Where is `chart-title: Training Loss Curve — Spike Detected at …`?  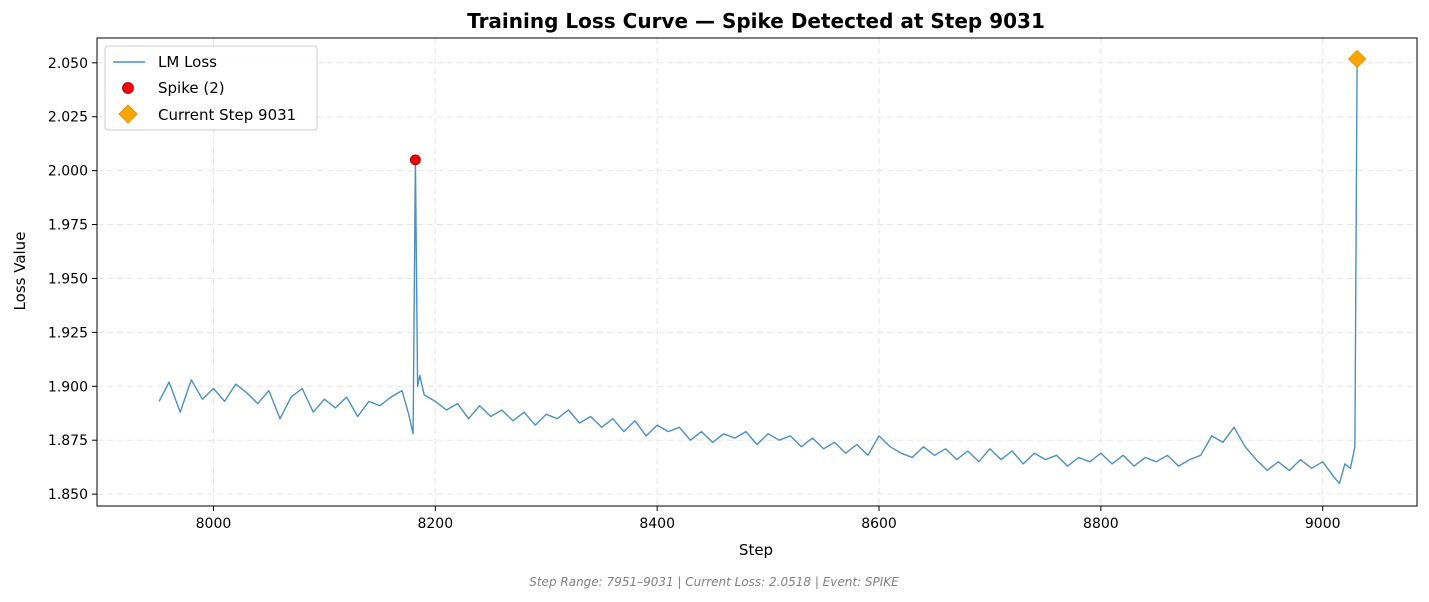 chart-title: Training Loss Curve — Spike Detected at … is located at coordinates (756, 21).